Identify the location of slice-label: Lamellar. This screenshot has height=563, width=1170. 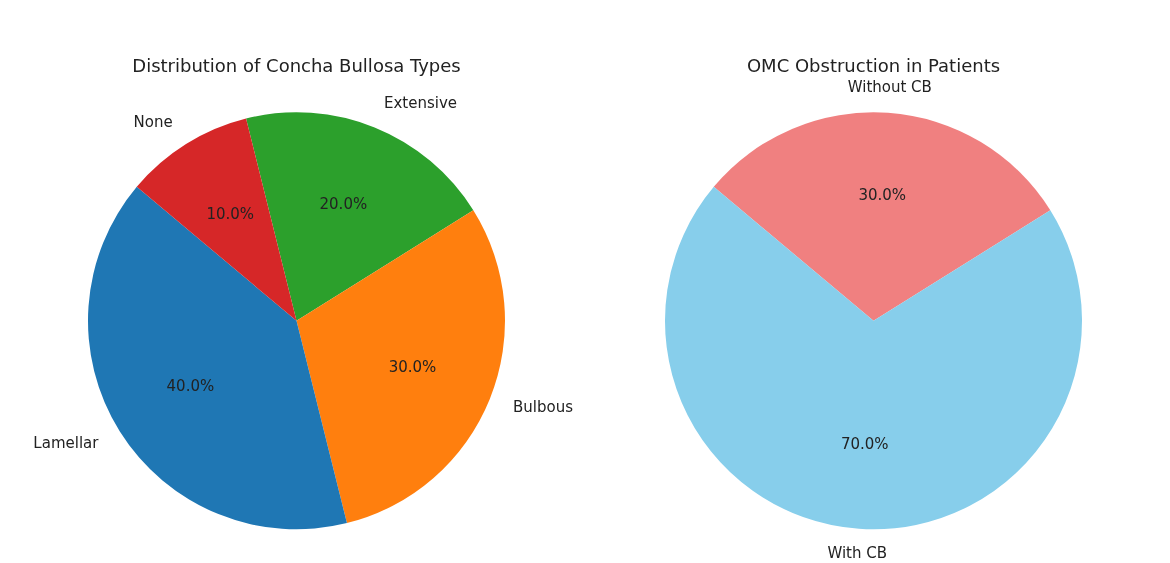
(66, 443).